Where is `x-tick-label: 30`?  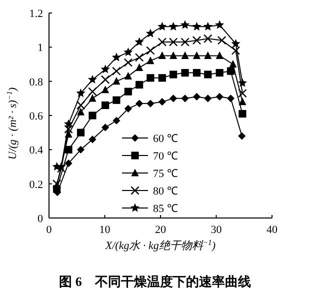
x-tick-label: 30 is located at coordinates (216, 230).